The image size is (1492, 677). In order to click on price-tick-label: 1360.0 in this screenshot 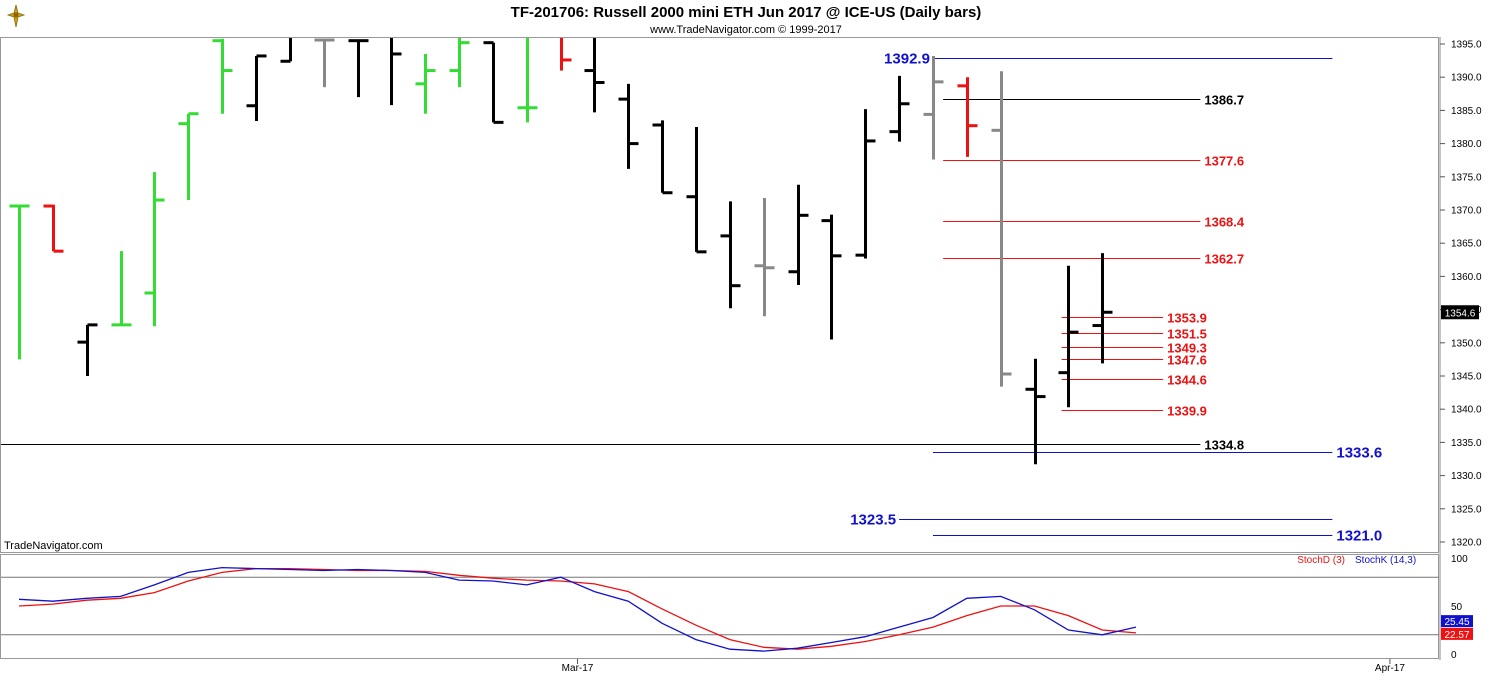, I will do `click(1466, 277)`.